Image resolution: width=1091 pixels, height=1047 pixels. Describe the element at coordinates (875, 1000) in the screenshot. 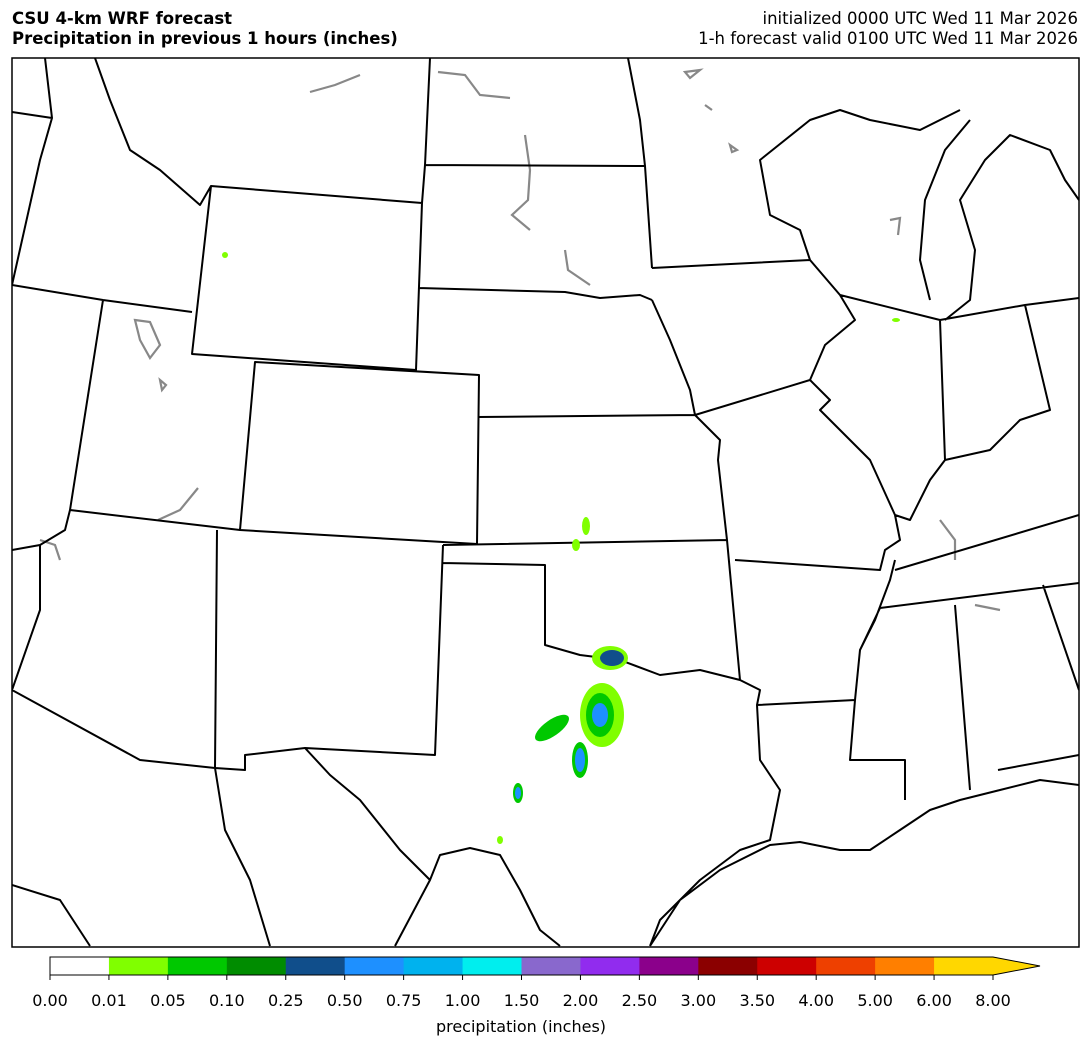

I see `colorbar-tick-label: 5.00` at that location.